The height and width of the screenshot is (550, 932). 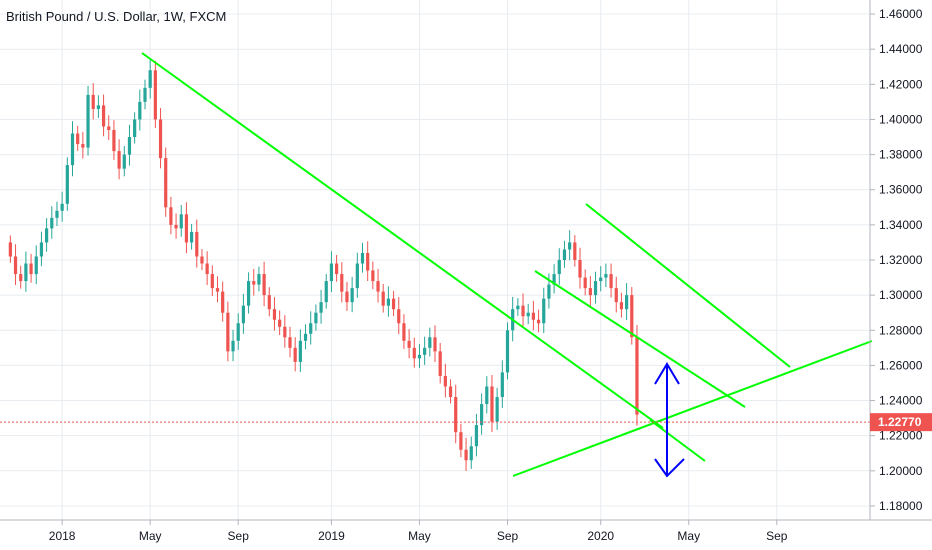 I want to click on projection-arrow-down-head, so click(x=669, y=468).